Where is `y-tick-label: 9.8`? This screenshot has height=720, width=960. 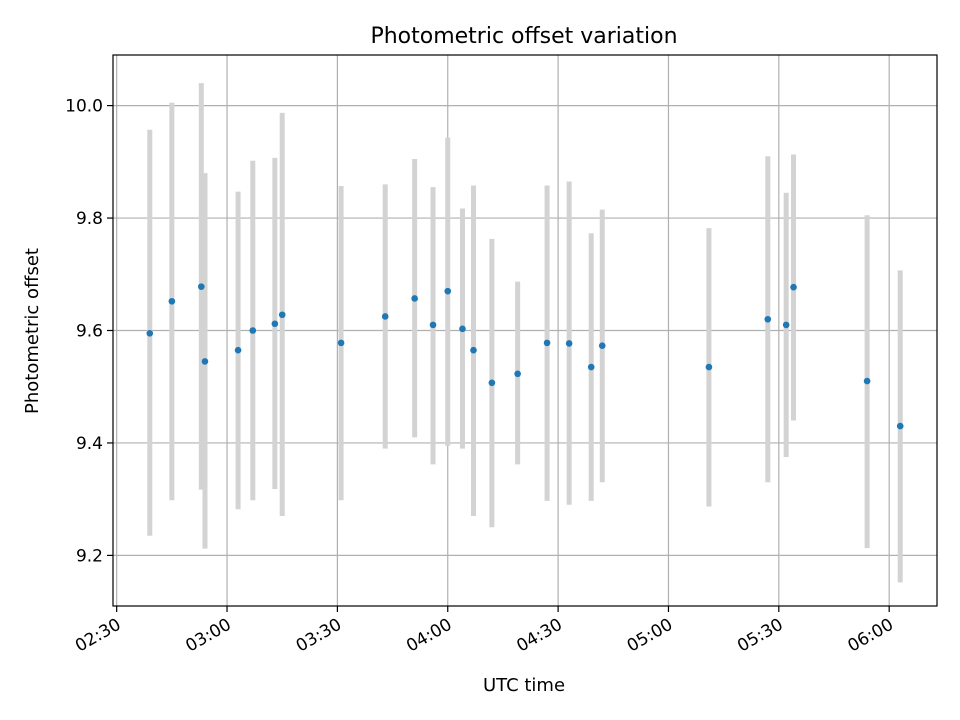
y-tick-label: 9.8 is located at coordinates (89, 219).